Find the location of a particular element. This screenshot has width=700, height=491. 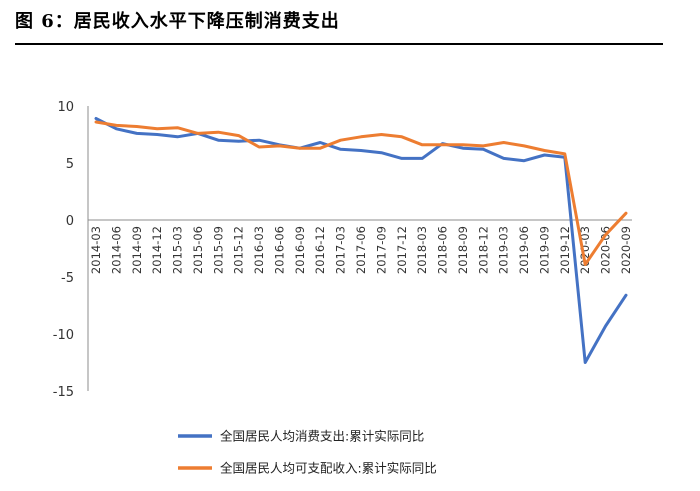

x-tick-label: 2015-09 is located at coordinates (218, 250).